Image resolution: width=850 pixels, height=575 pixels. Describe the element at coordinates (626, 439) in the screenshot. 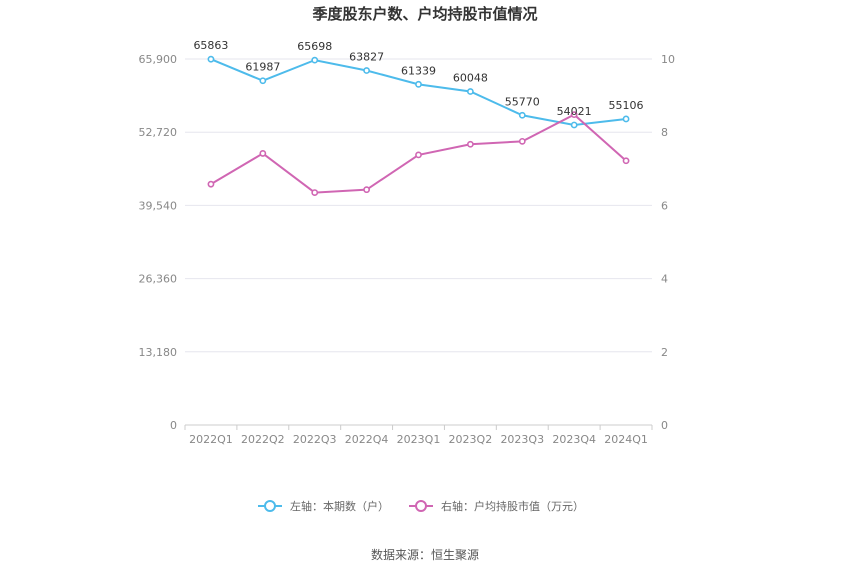

I see `x-tick-label: 2024Q1` at that location.